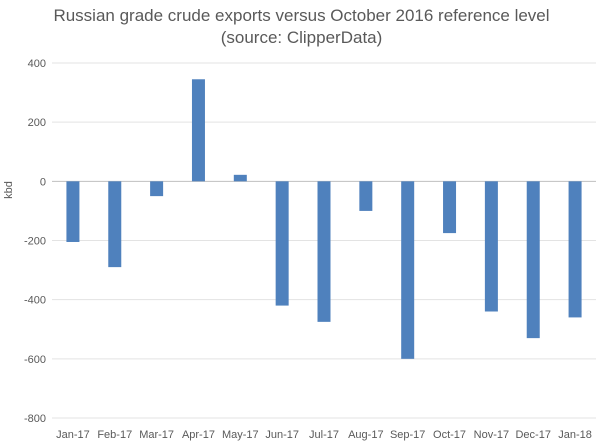 The height and width of the screenshot is (443, 603). Describe the element at coordinates (37, 123) in the screenshot. I see `y-tick-label: 200` at that location.